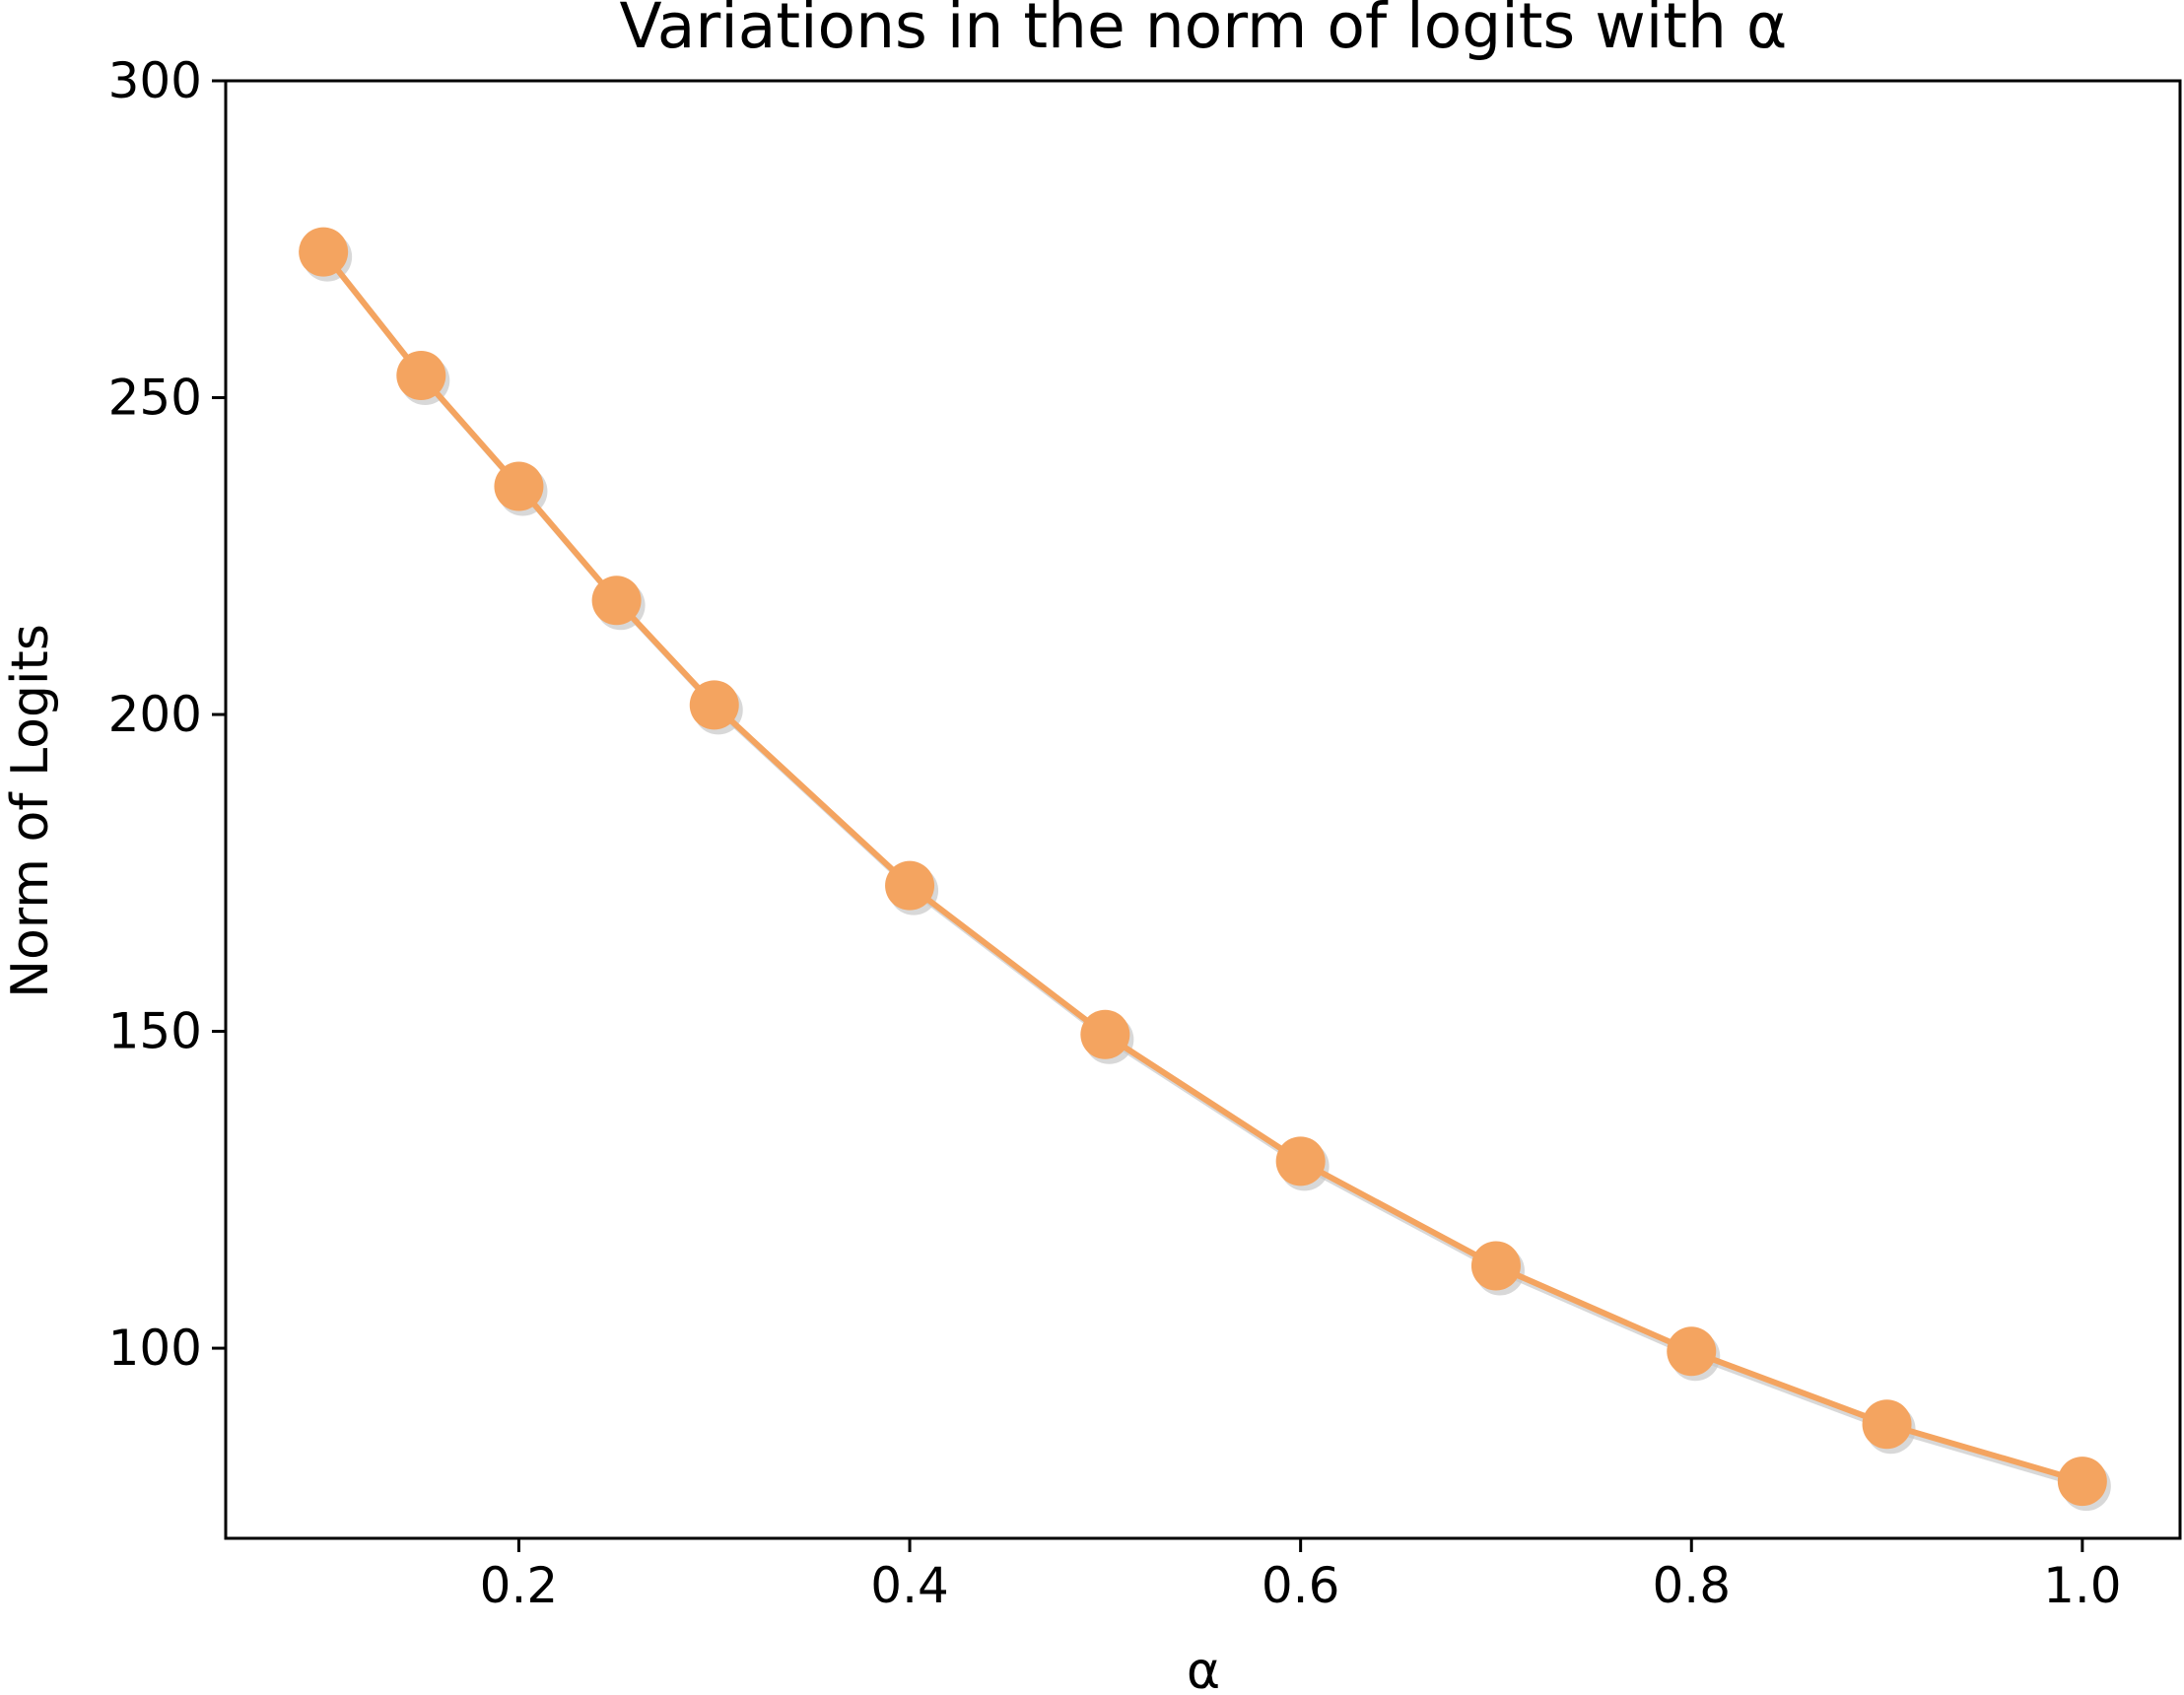 This screenshot has width=2184, height=1695. What do you see at coordinates (155, 1348) in the screenshot?
I see `y-tick-label: 100` at bounding box center [155, 1348].